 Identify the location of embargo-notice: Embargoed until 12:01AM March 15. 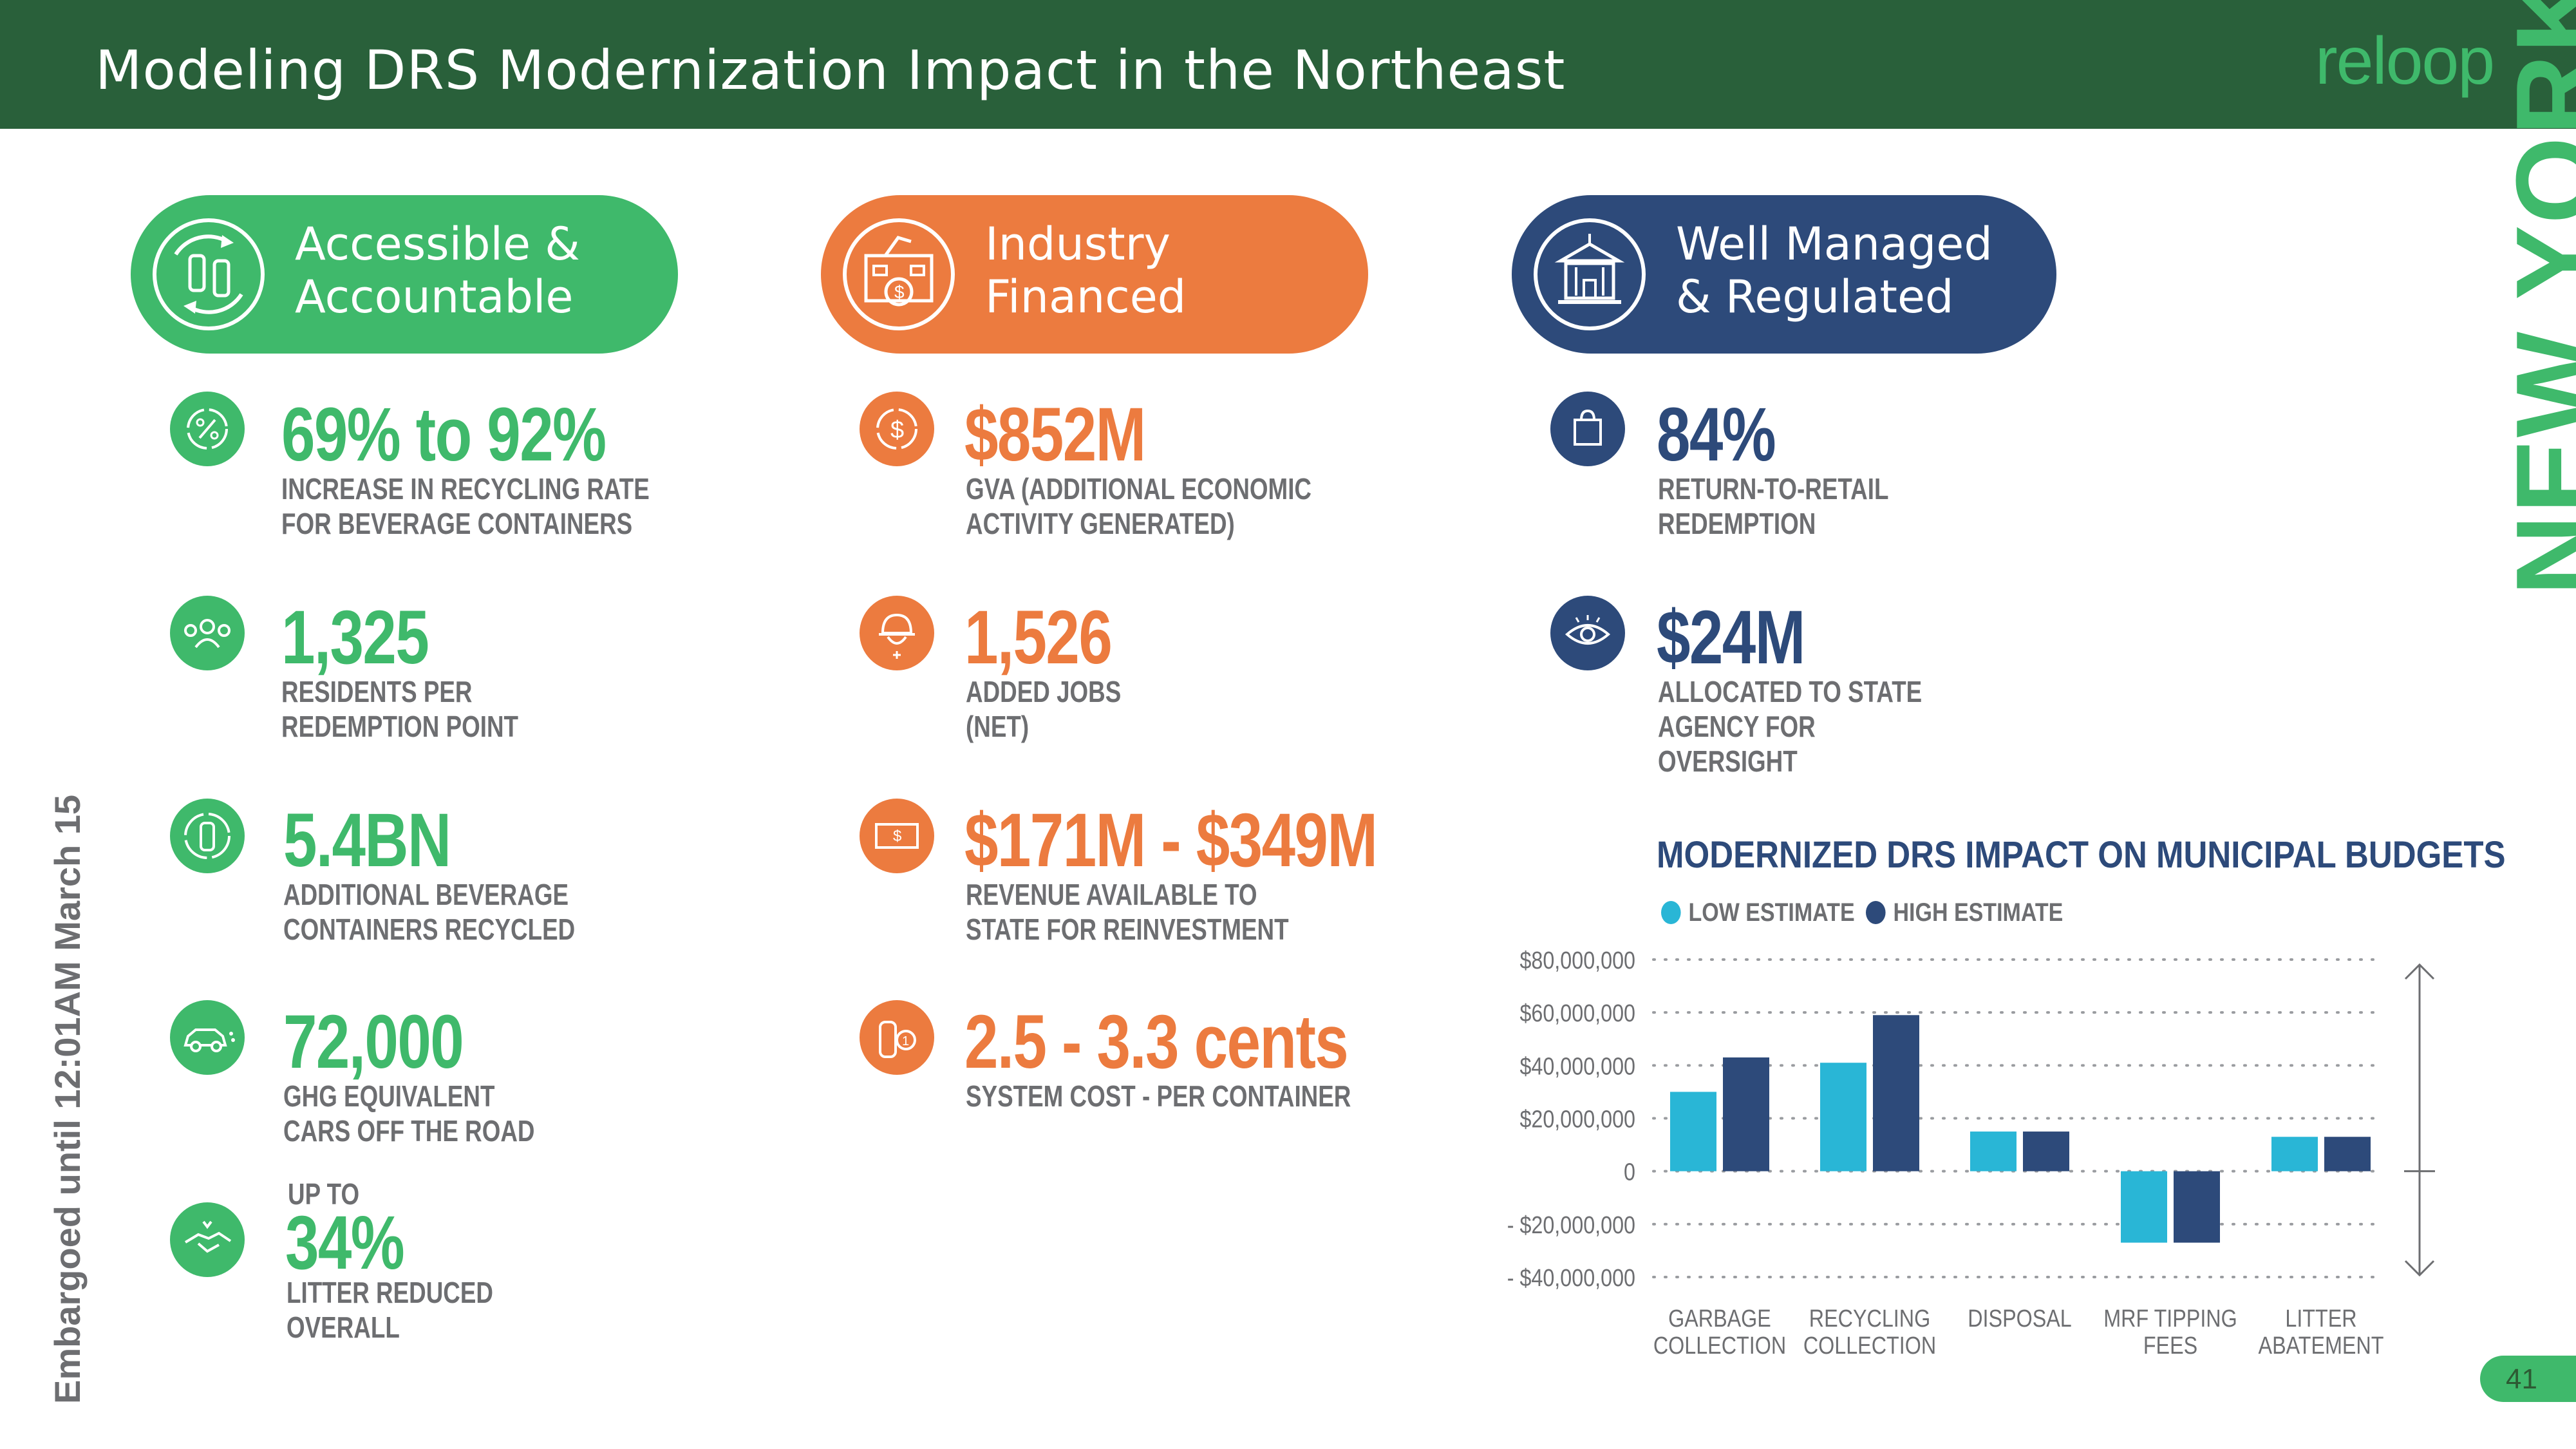
(67, 1099).